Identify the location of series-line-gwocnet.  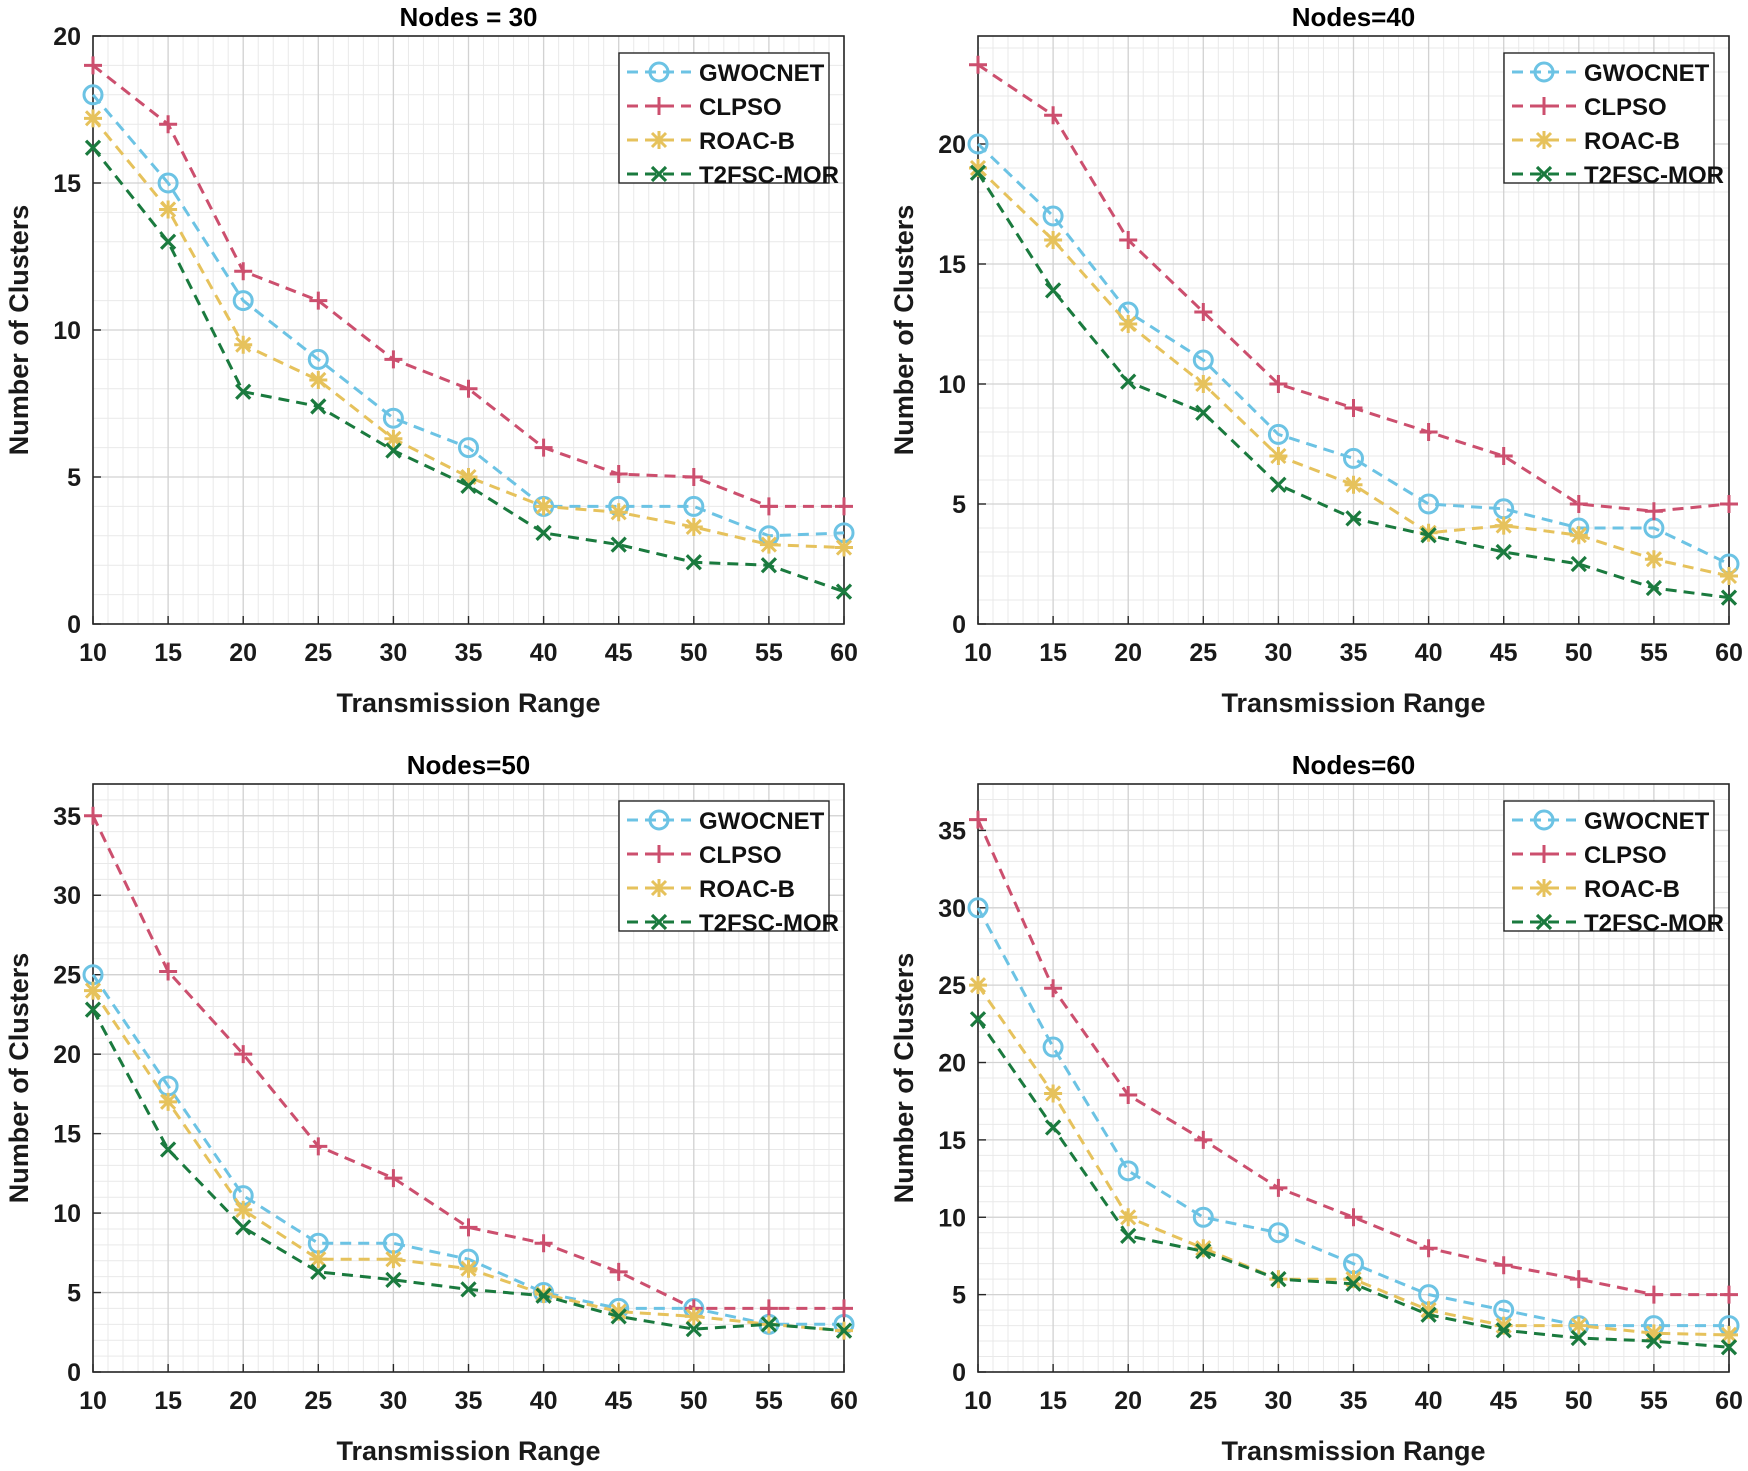
(468, 315).